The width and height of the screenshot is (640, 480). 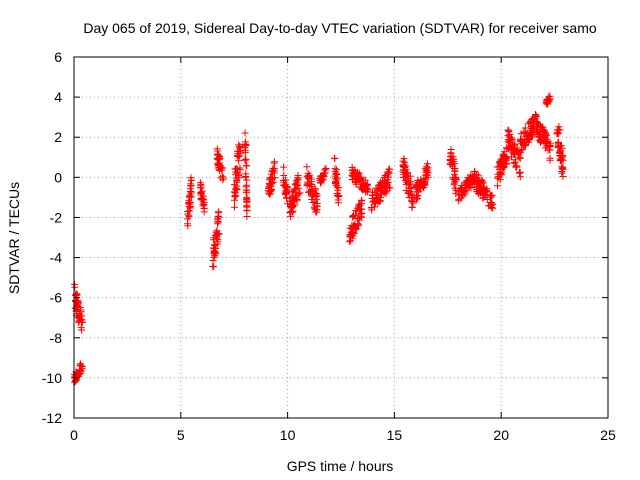 I want to click on y-tick-label: -8, so click(x=56, y=338).